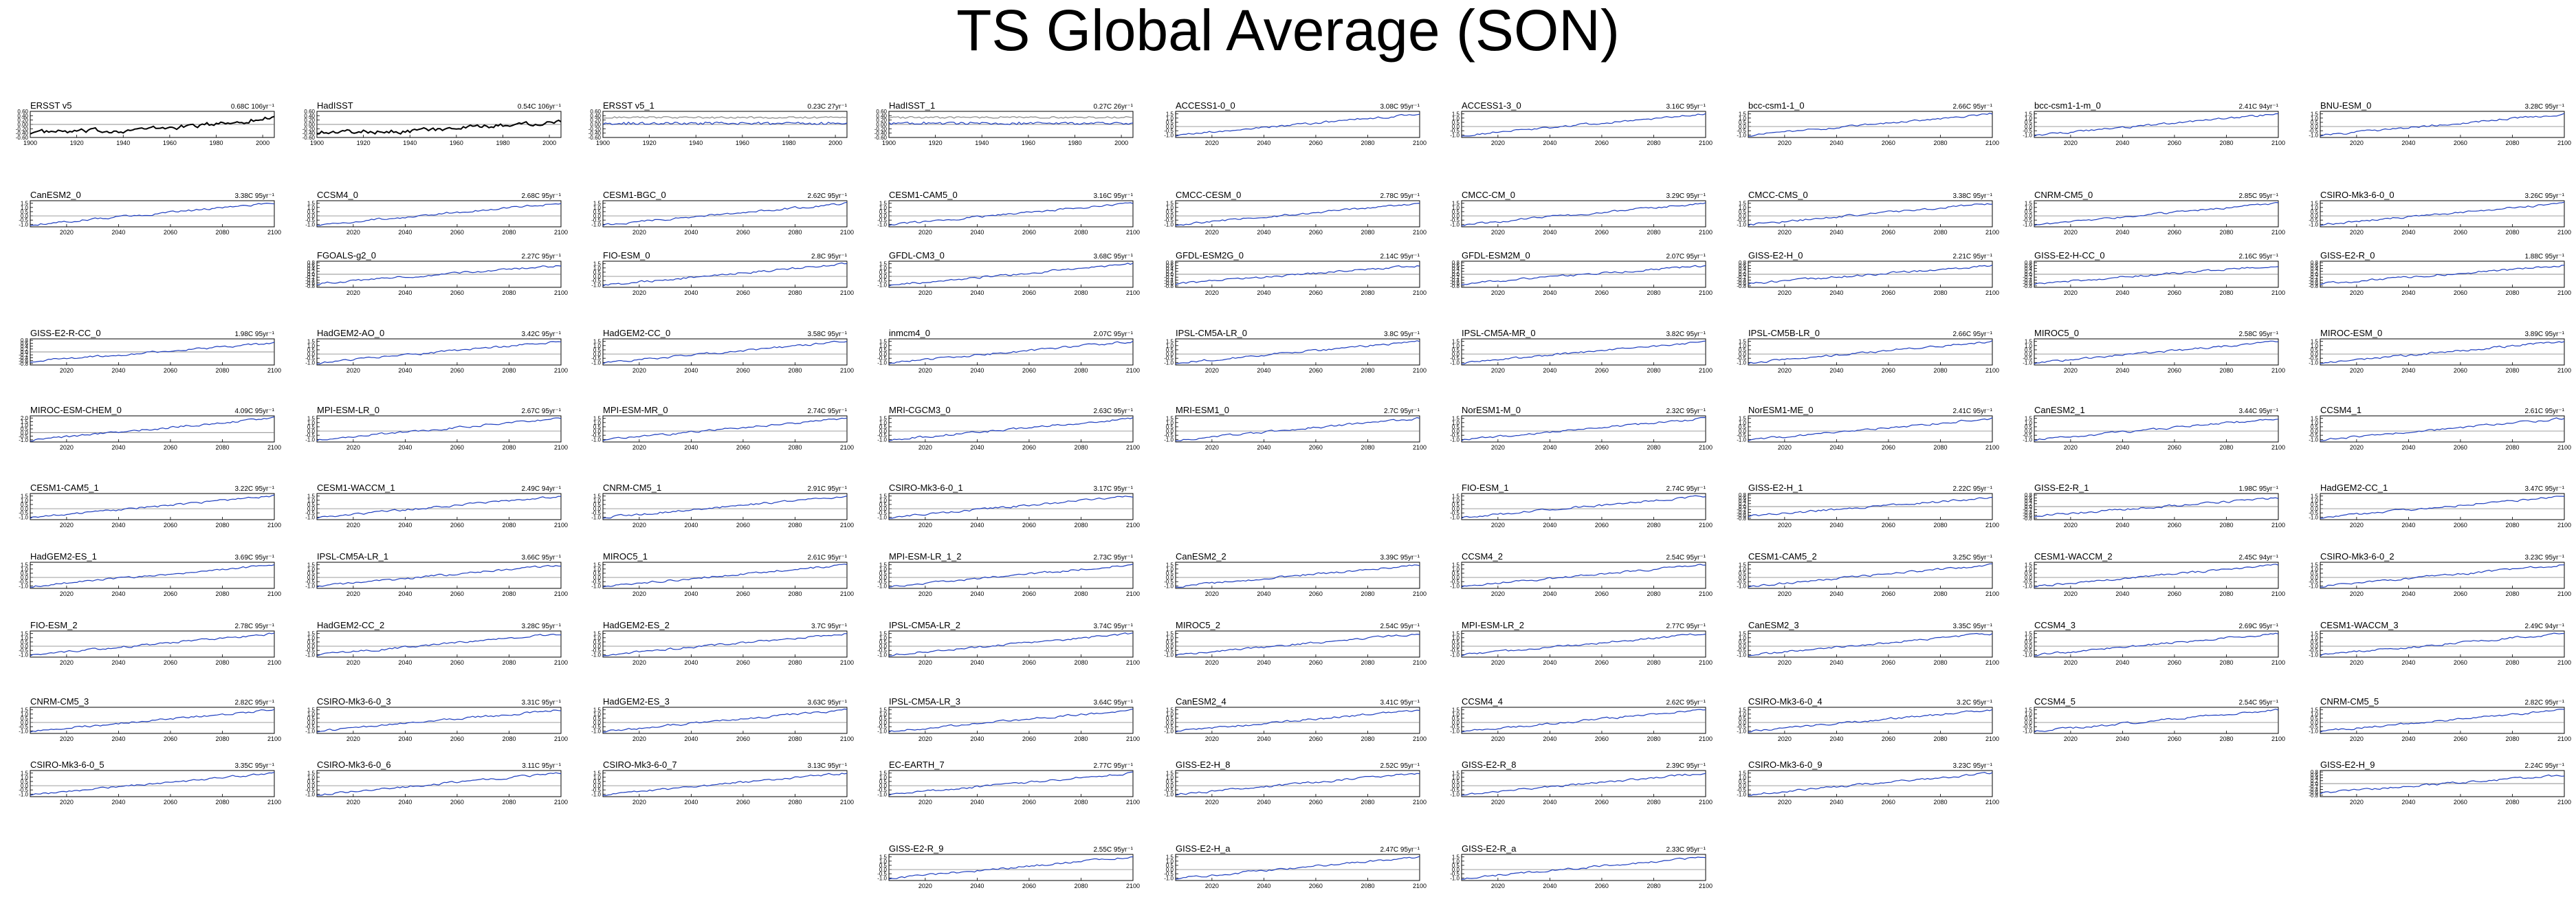 This screenshot has width=2576, height=919. I want to click on panel-trend-label: 3.23C 95yr⁻¹, so click(2544, 558).